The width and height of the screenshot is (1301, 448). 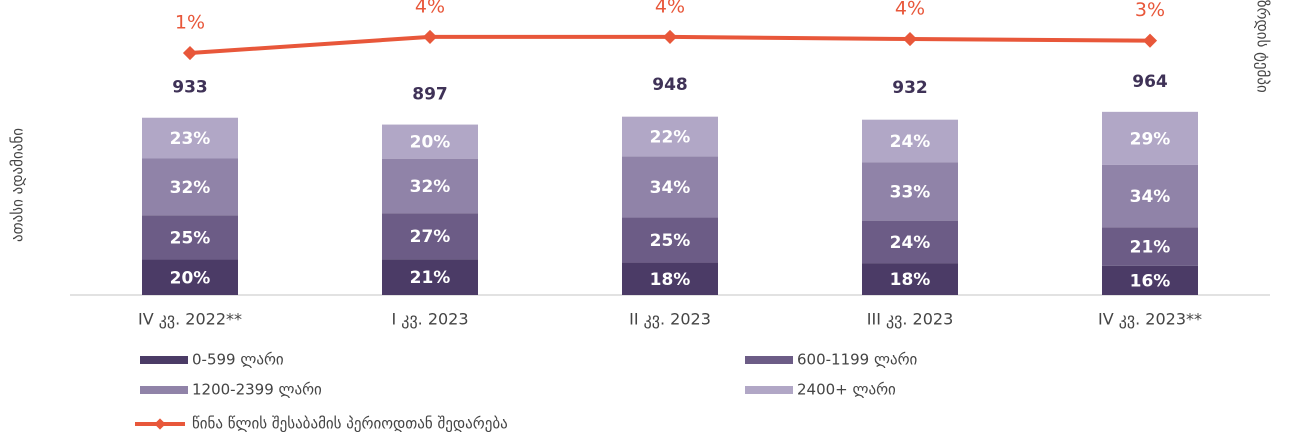 What do you see at coordinates (190, 23) in the screenshot?
I see `line-label: 1%` at bounding box center [190, 23].